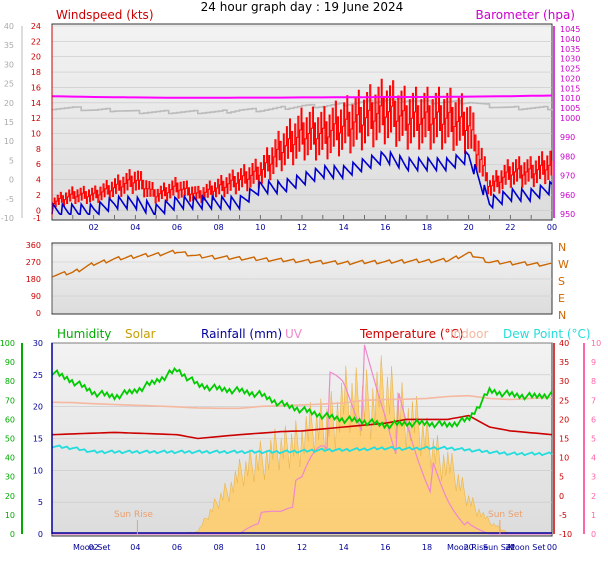 This screenshot has height=565, width=608. What do you see at coordinates (177, 227) in the screenshot?
I see `wind-x-tick-label: 06` at bounding box center [177, 227].